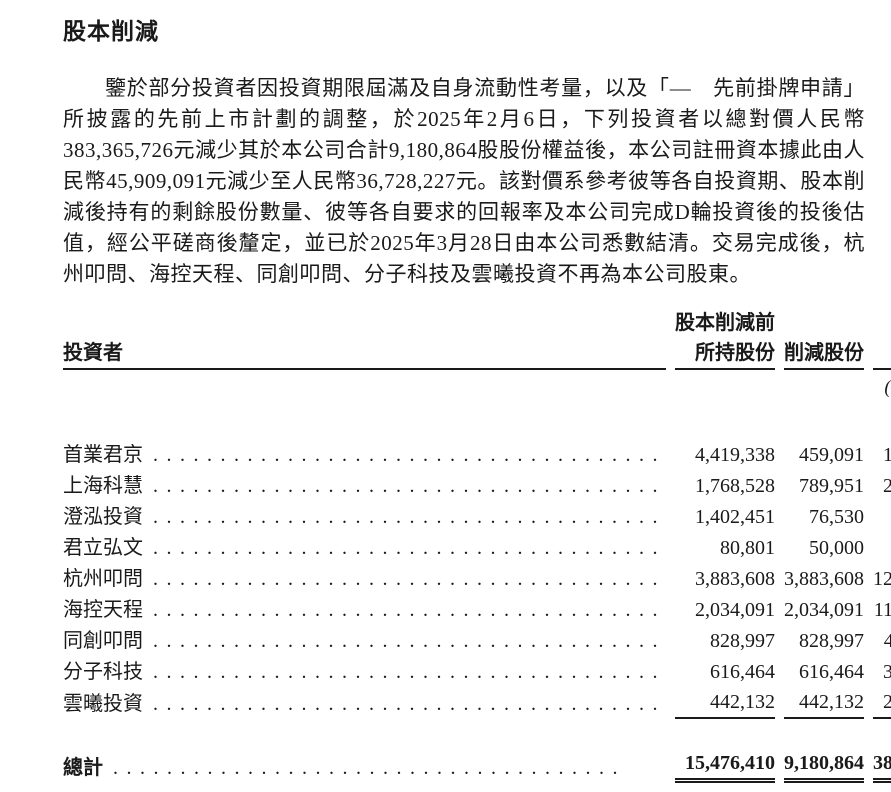 This screenshot has height=792, width=891. What do you see at coordinates (882, 703) in the screenshot?
I see `consideration-value: 21,325,382` at bounding box center [882, 703].